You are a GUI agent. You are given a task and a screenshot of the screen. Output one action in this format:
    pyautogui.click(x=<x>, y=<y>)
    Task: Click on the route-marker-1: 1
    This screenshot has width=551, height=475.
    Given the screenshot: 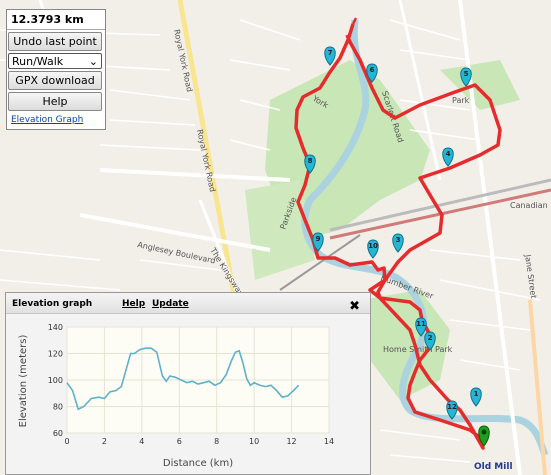 What is the action you would take?
    pyautogui.click(x=476, y=397)
    